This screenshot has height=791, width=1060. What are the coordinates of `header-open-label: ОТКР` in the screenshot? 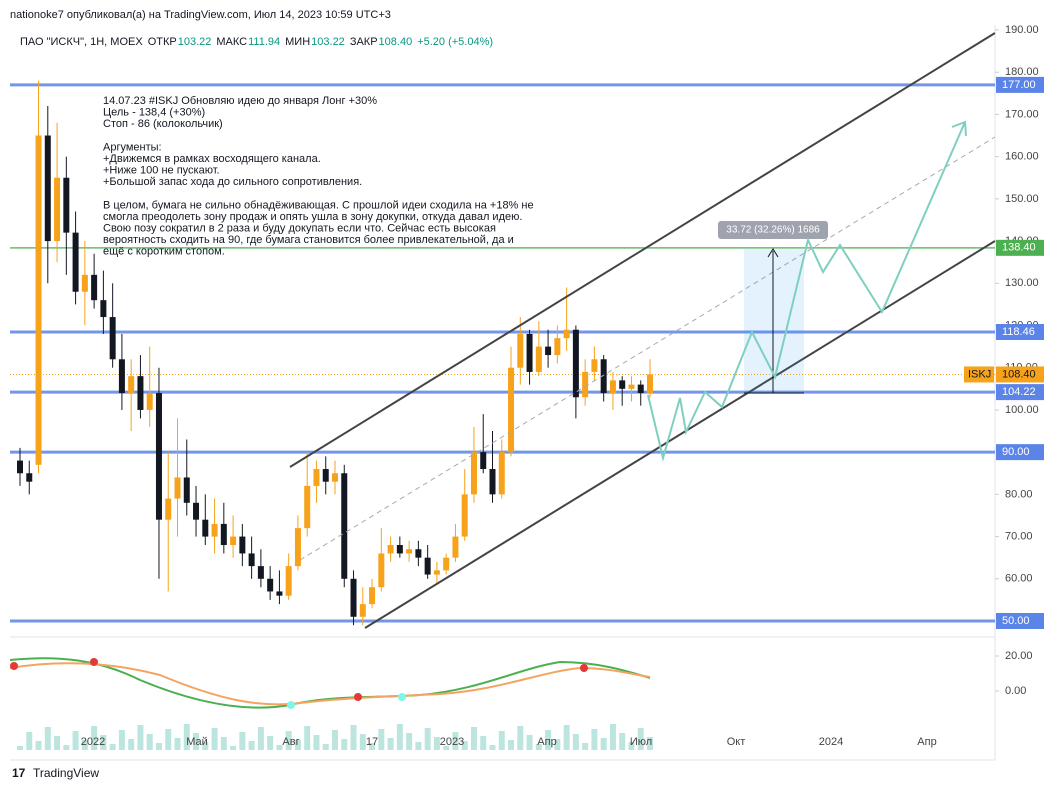 It's located at (162, 42).